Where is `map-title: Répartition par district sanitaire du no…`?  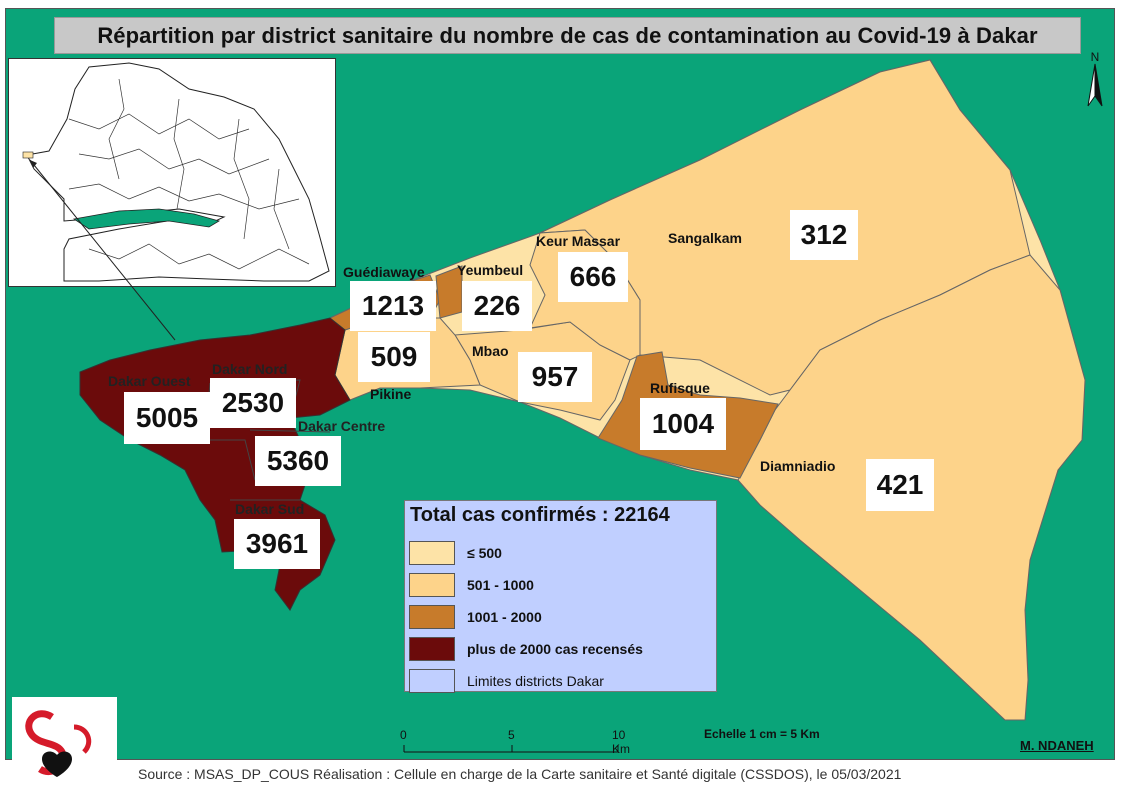 map-title: Répartition par district sanitaire du no… is located at coordinates (567, 35).